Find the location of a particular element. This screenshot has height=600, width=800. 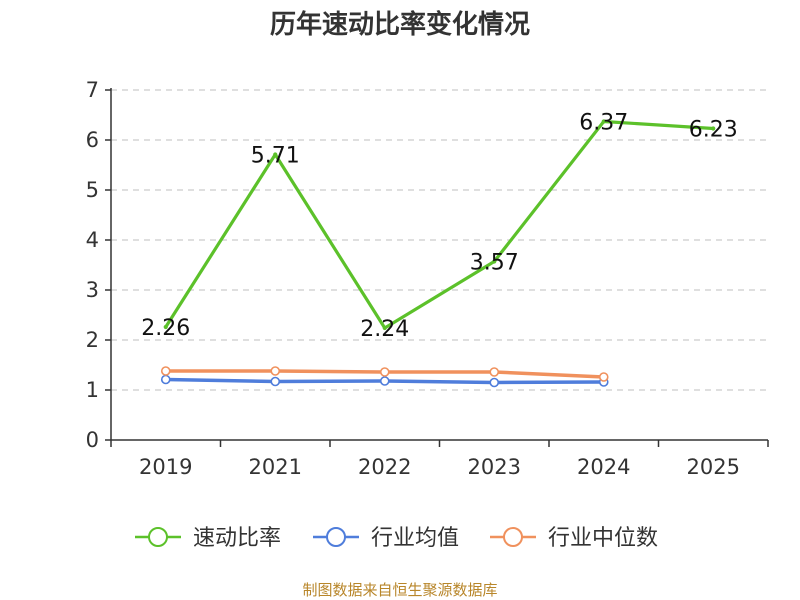

y-tick-label-5: 5 is located at coordinates (92, 190).